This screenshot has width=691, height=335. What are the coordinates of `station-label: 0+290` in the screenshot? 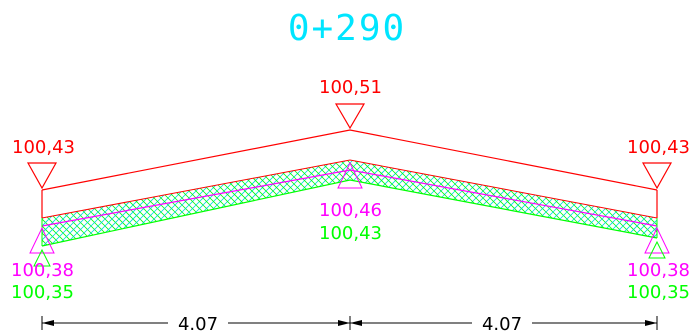 It's located at (347, 28).